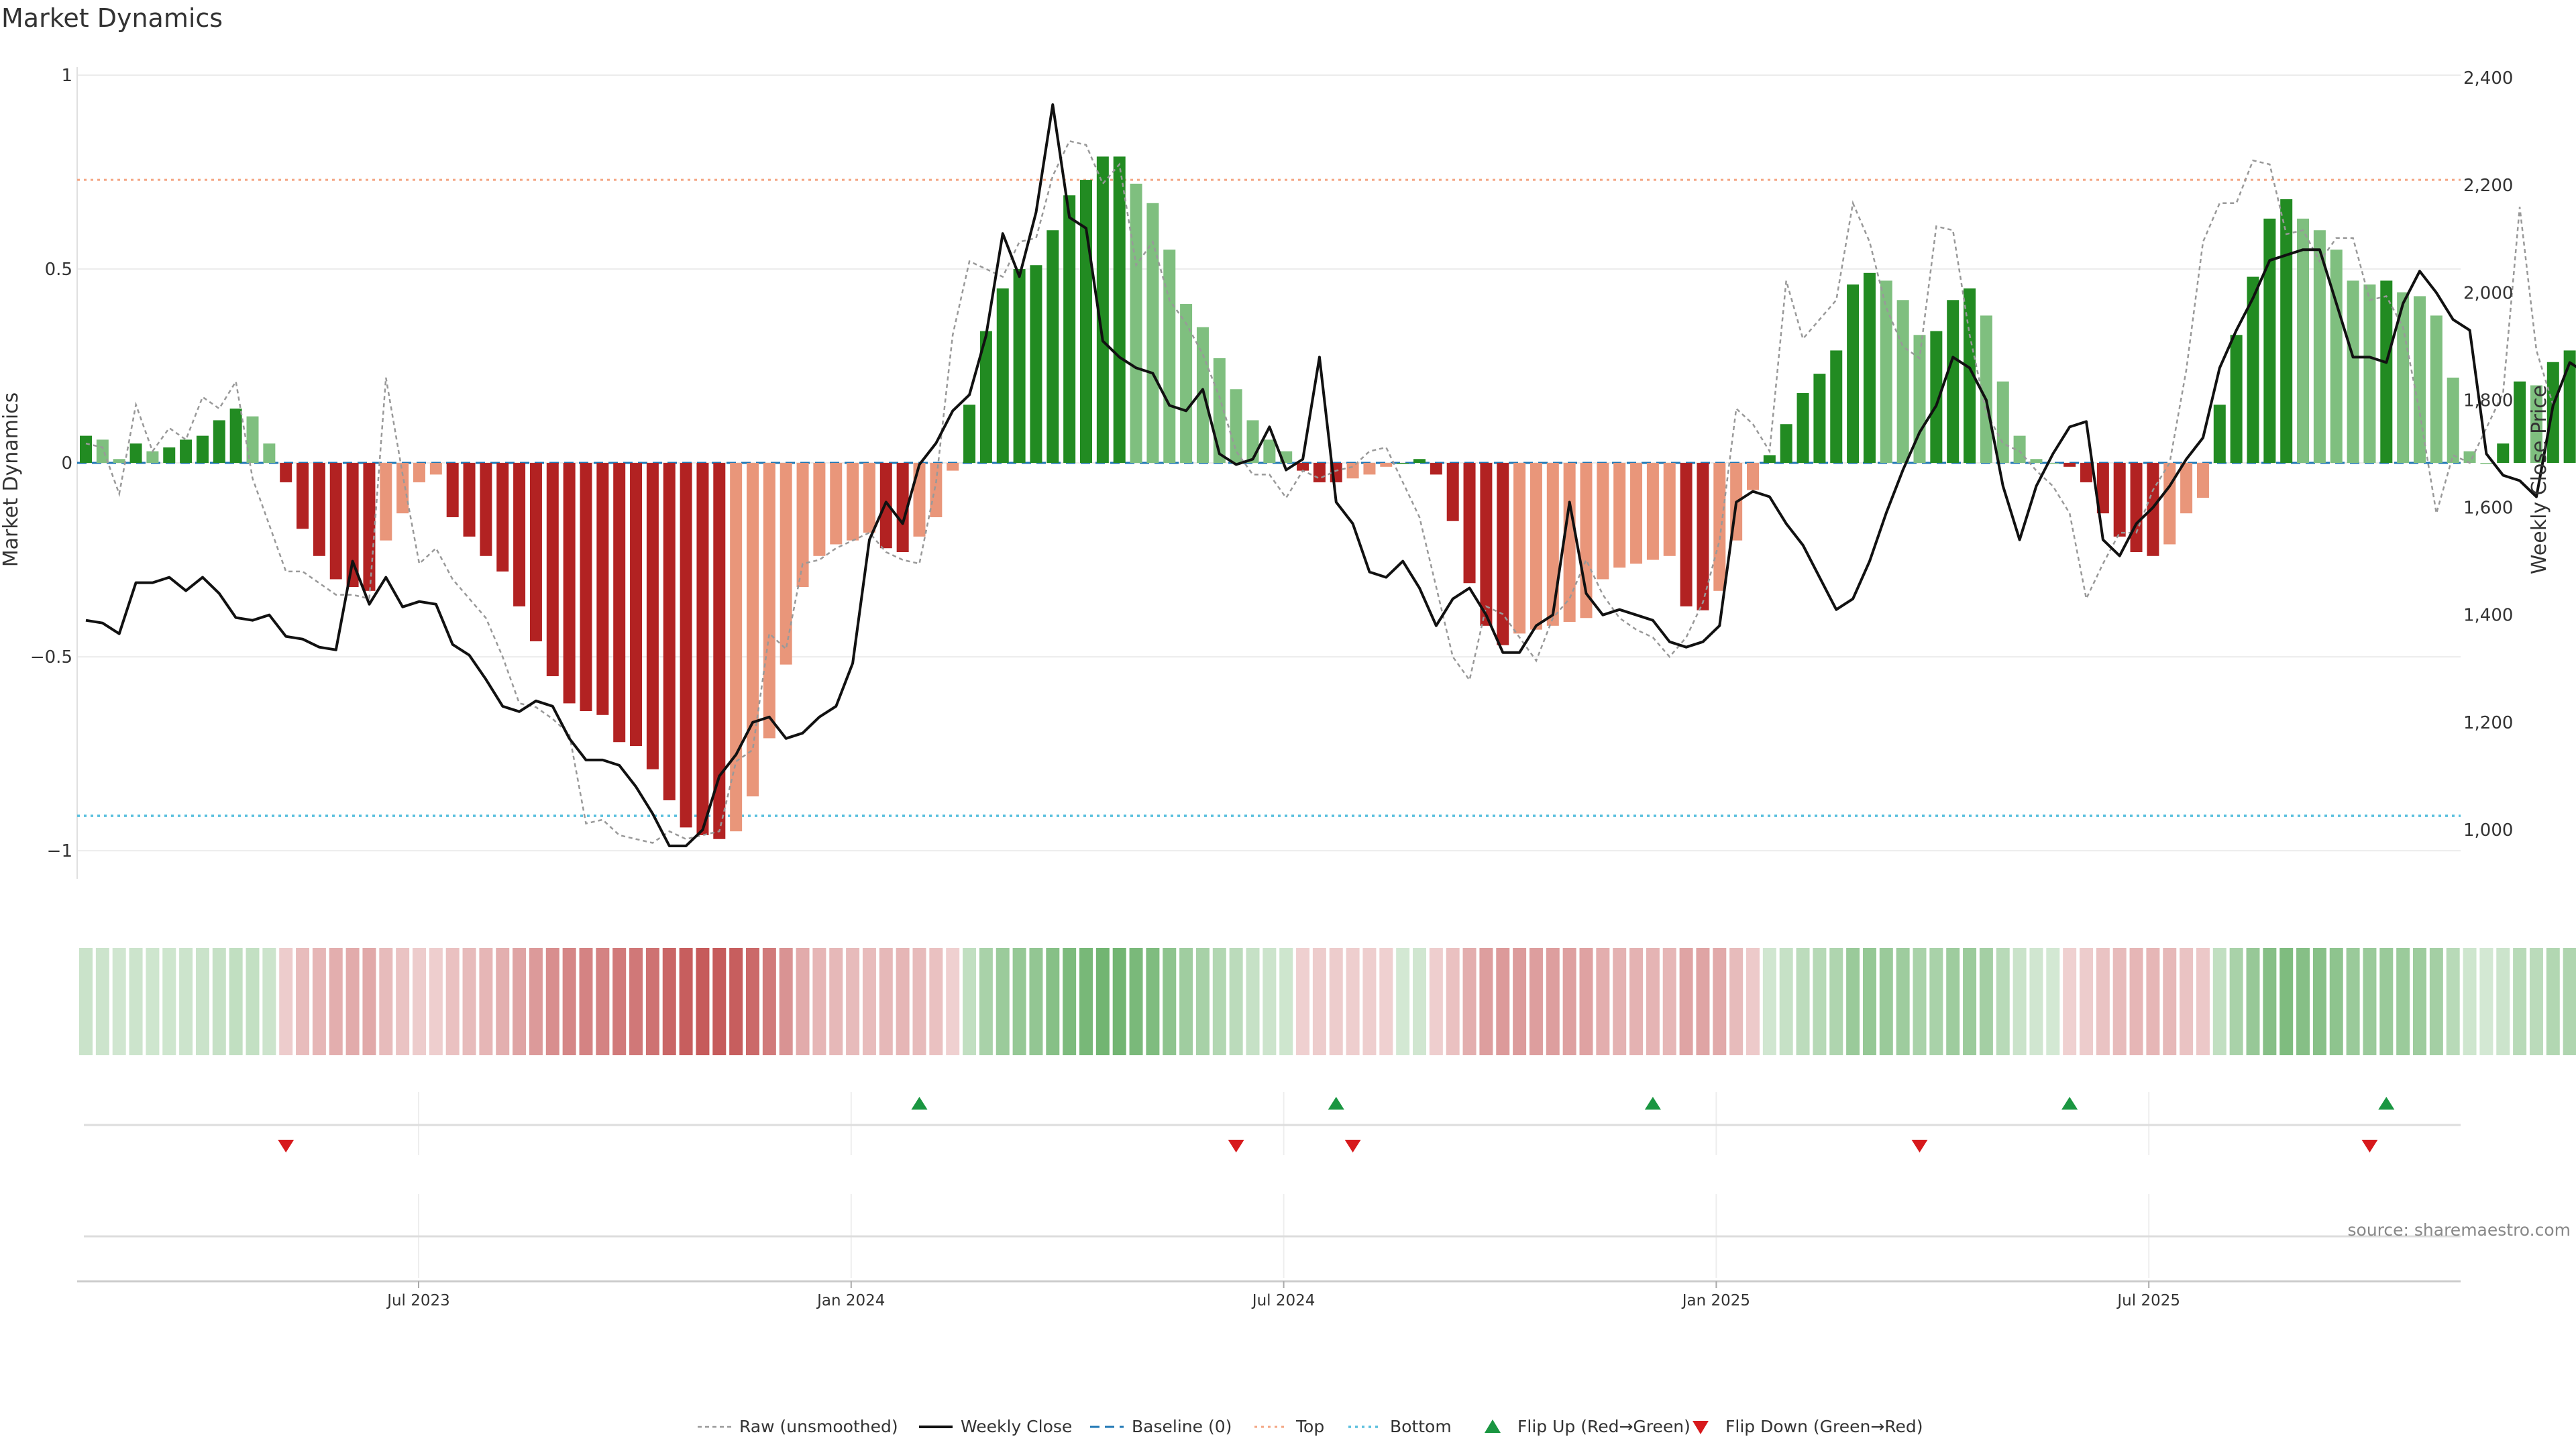 The image size is (2576, 1449). Describe the element at coordinates (1327, 1001) in the screenshot. I see `regime-strip` at that location.